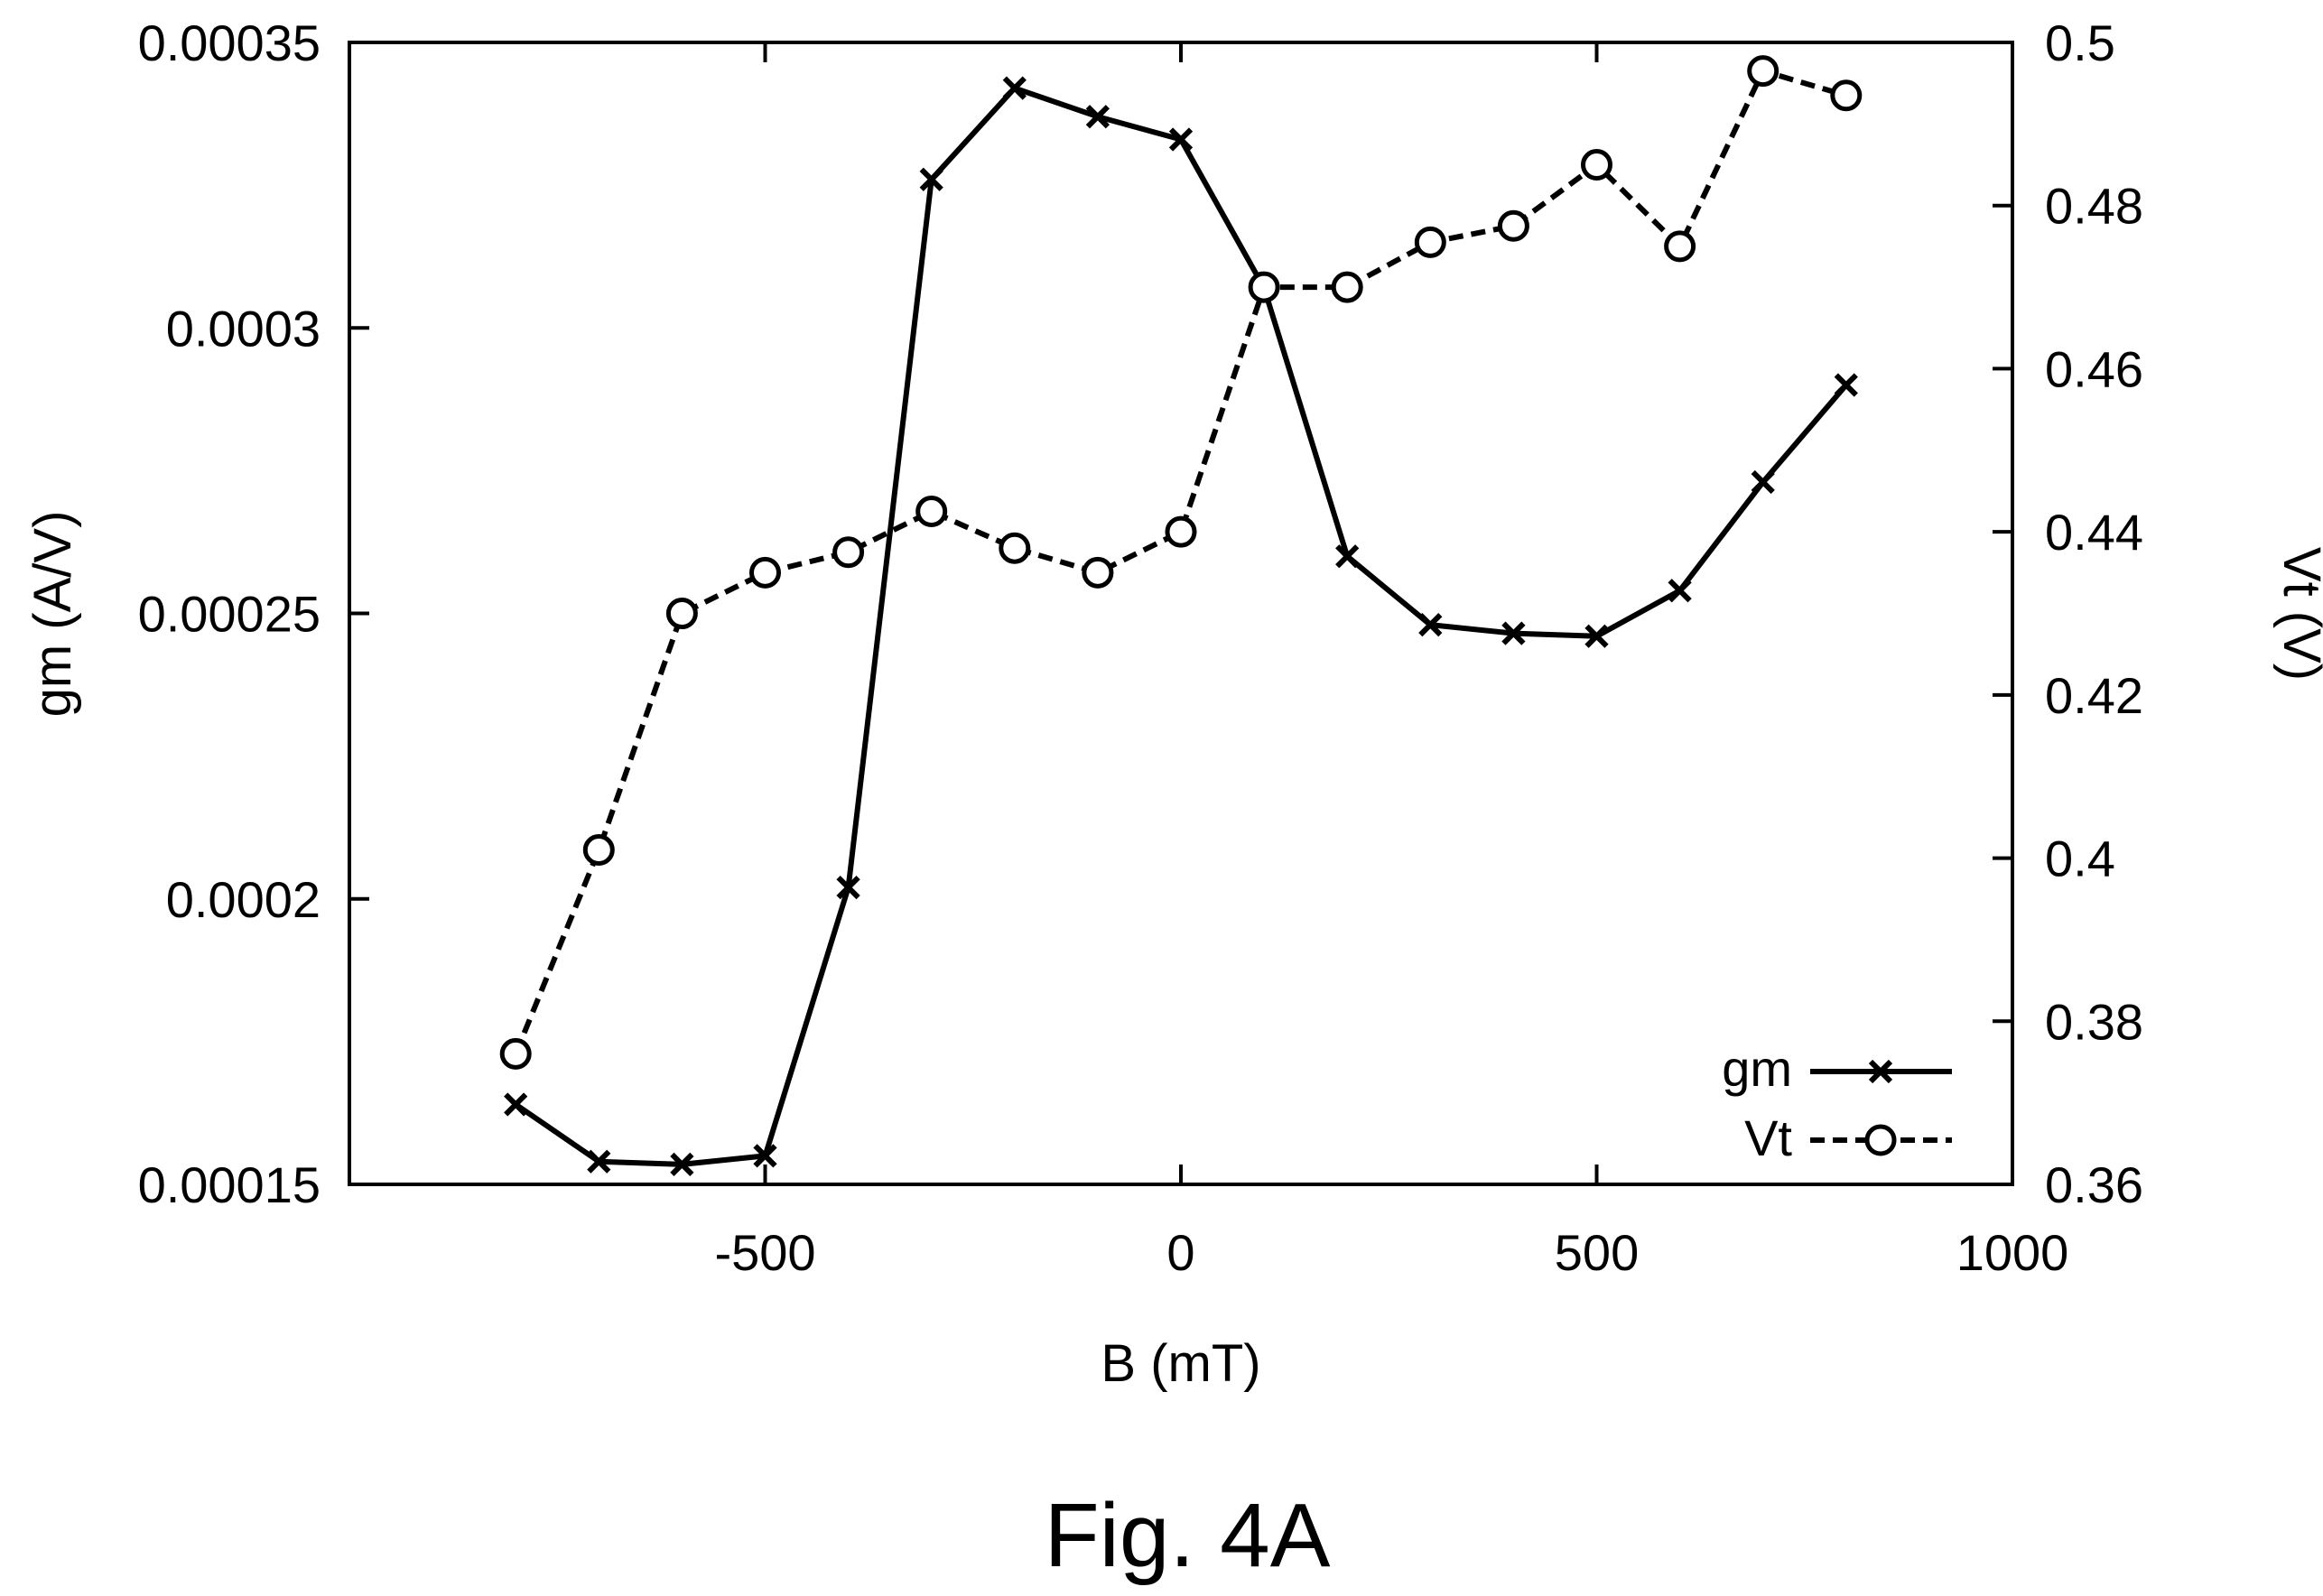  I want to click on figure-caption: Fig. 4A, so click(1188, 1535).